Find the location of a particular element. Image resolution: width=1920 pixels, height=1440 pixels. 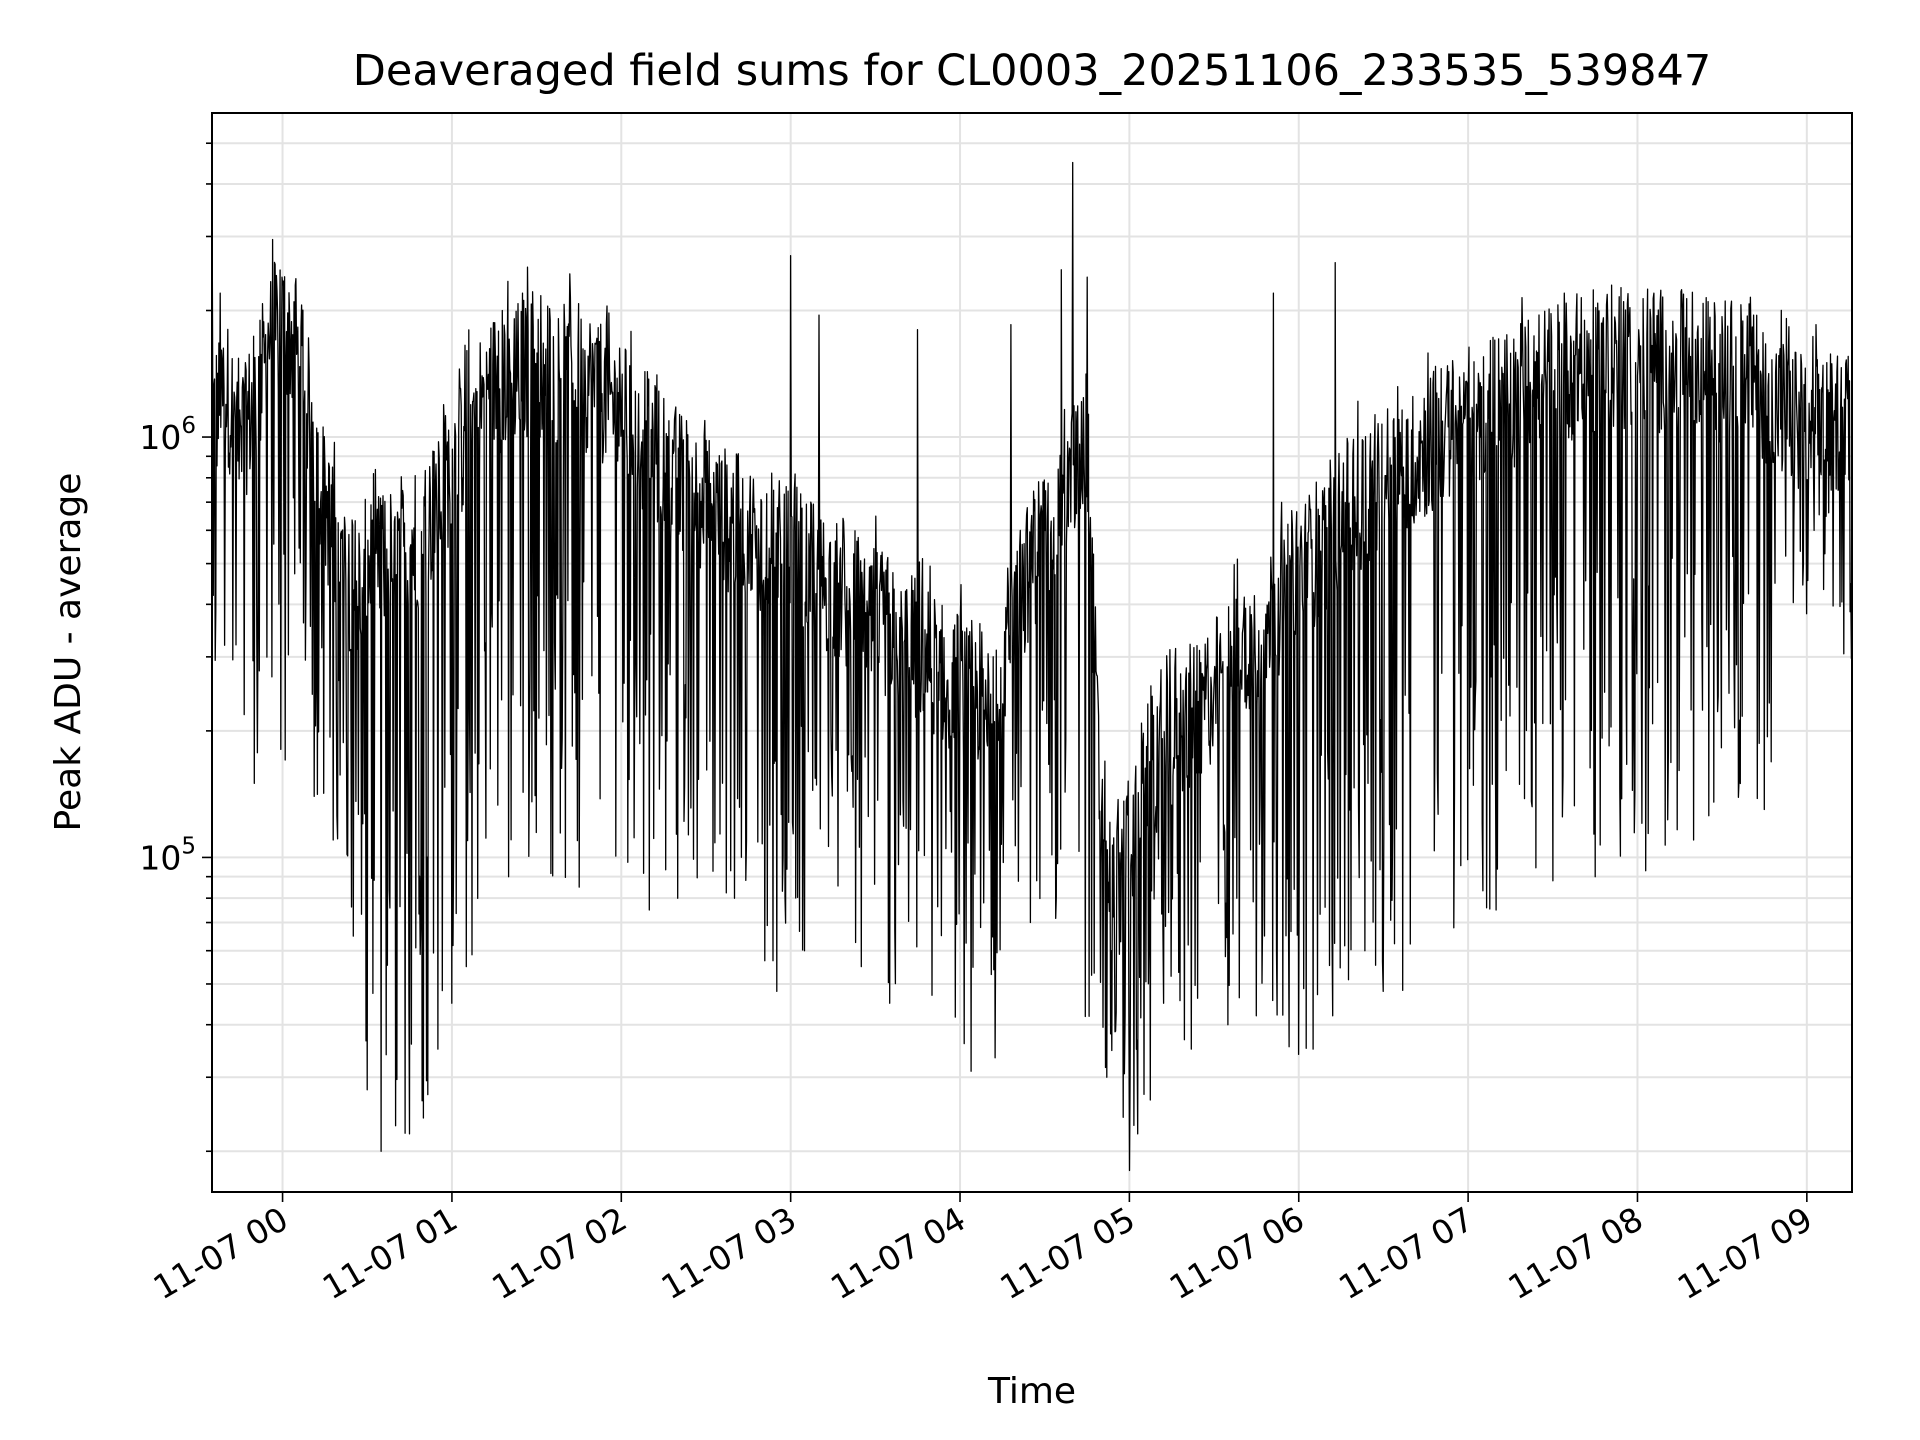

x-tick-label: 11-07 01 is located at coordinates (390, 1253).